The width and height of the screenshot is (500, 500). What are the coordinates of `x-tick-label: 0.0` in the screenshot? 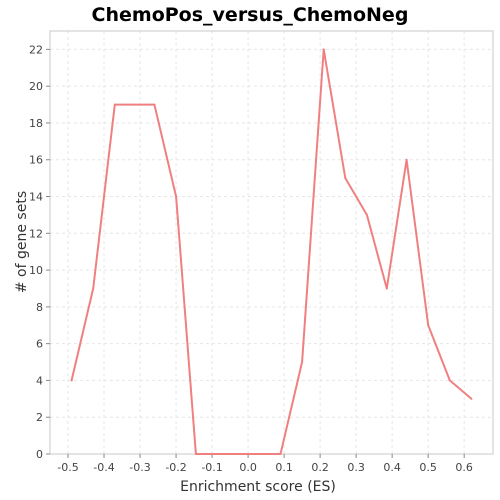 It's located at (248, 467).